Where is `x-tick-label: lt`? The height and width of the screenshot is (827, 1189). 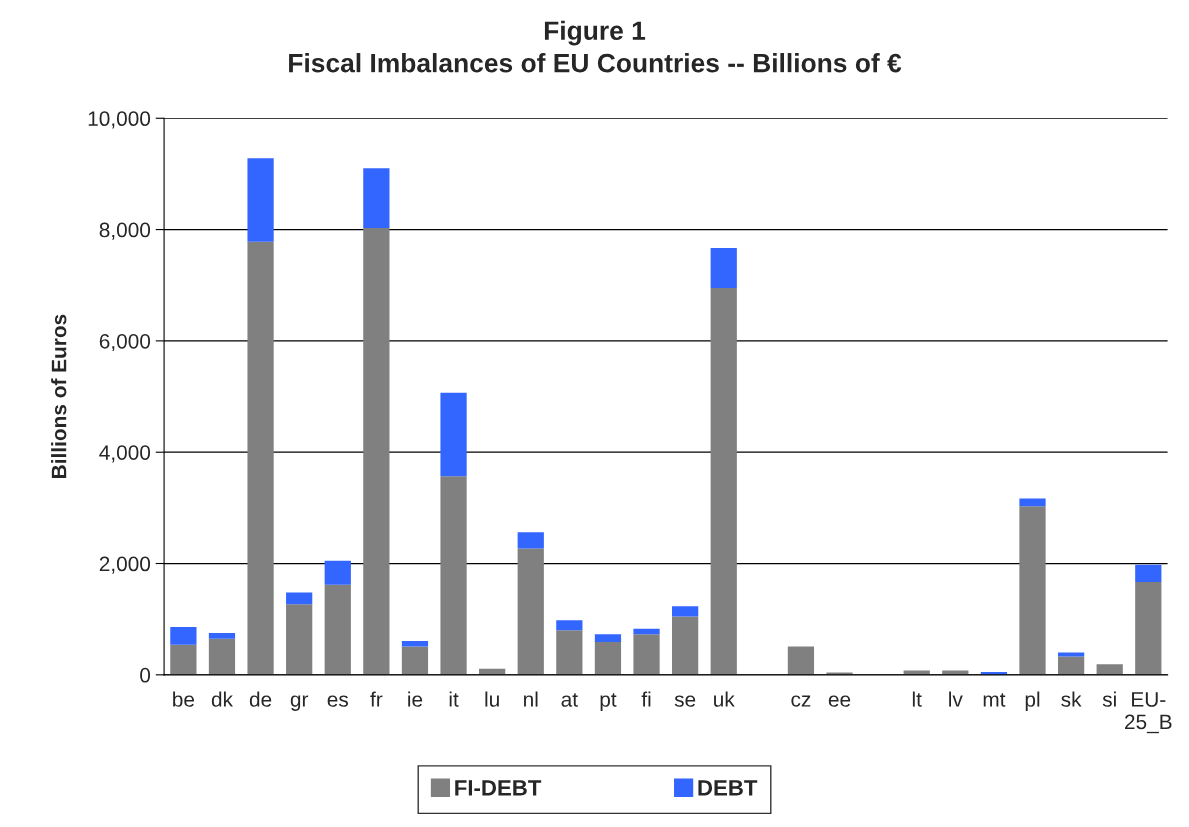 x-tick-label: lt is located at coordinates (917, 699).